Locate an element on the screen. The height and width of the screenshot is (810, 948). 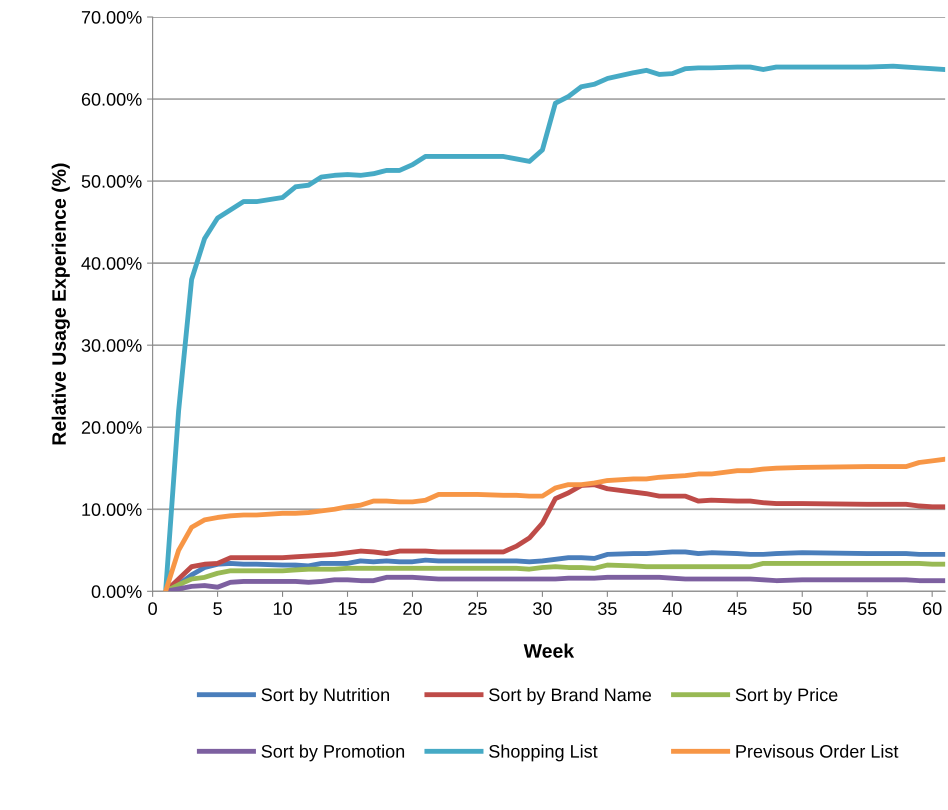
y-axis-title: Relative Usage Experience (%) is located at coordinates (61, 304).